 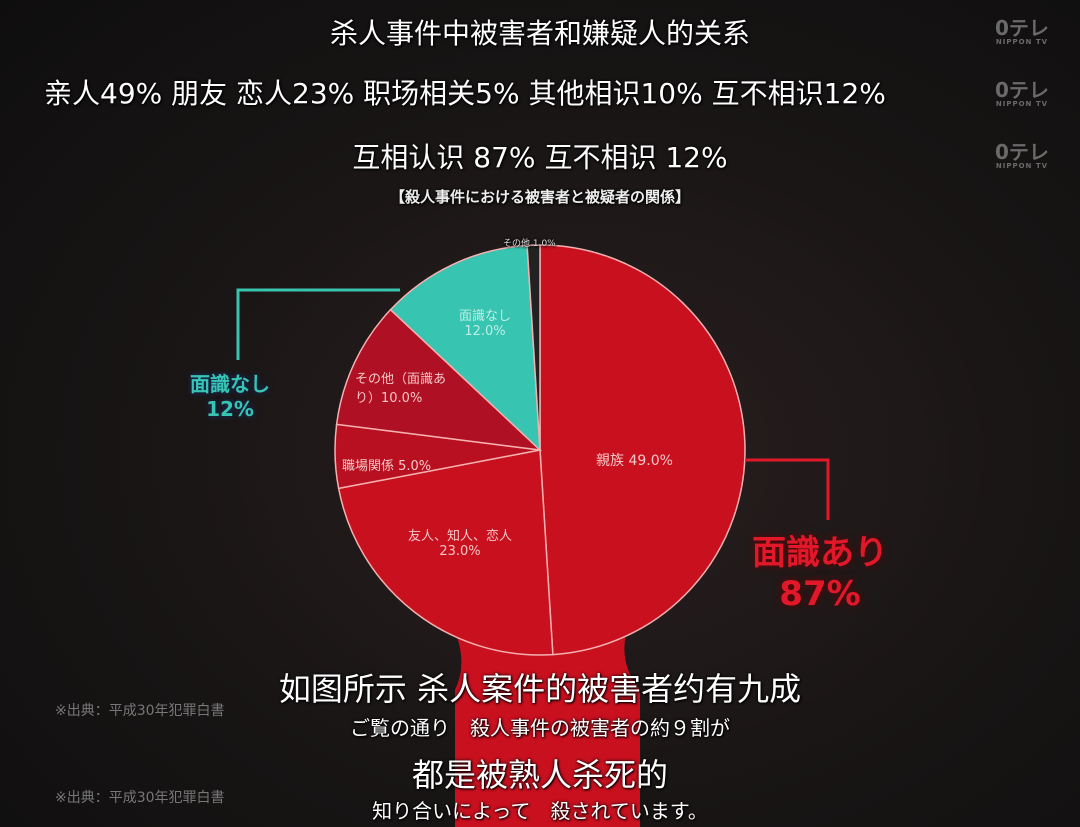 What do you see at coordinates (484, 324) in the screenshot?
I see `slice-label-no-acquaintance: 面識なし 12.0%` at bounding box center [484, 324].